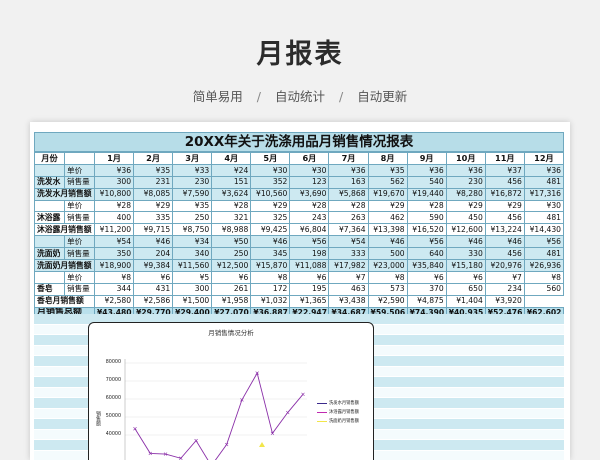  I want to click on table-cell: 560, so click(544, 289).